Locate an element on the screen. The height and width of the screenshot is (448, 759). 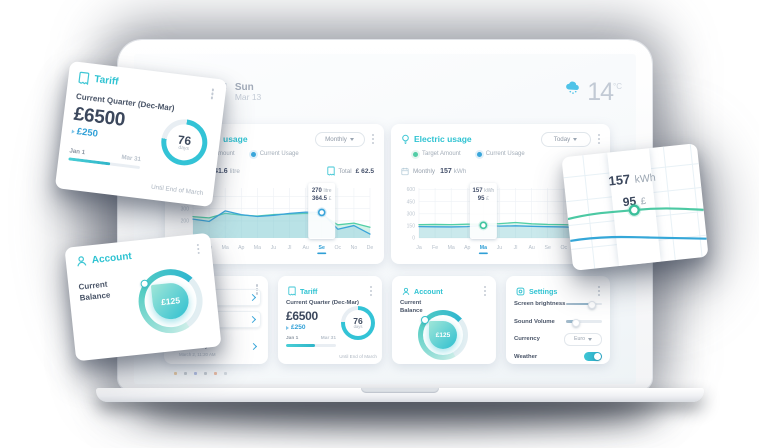
volume-slider is located at coordinates (584, 322).